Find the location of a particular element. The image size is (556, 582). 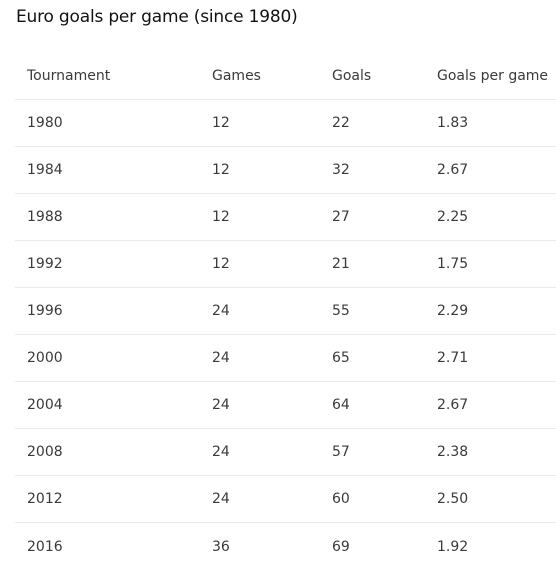

table-row: 1984 12 32 2.67 is located at coordinates (285, 170).